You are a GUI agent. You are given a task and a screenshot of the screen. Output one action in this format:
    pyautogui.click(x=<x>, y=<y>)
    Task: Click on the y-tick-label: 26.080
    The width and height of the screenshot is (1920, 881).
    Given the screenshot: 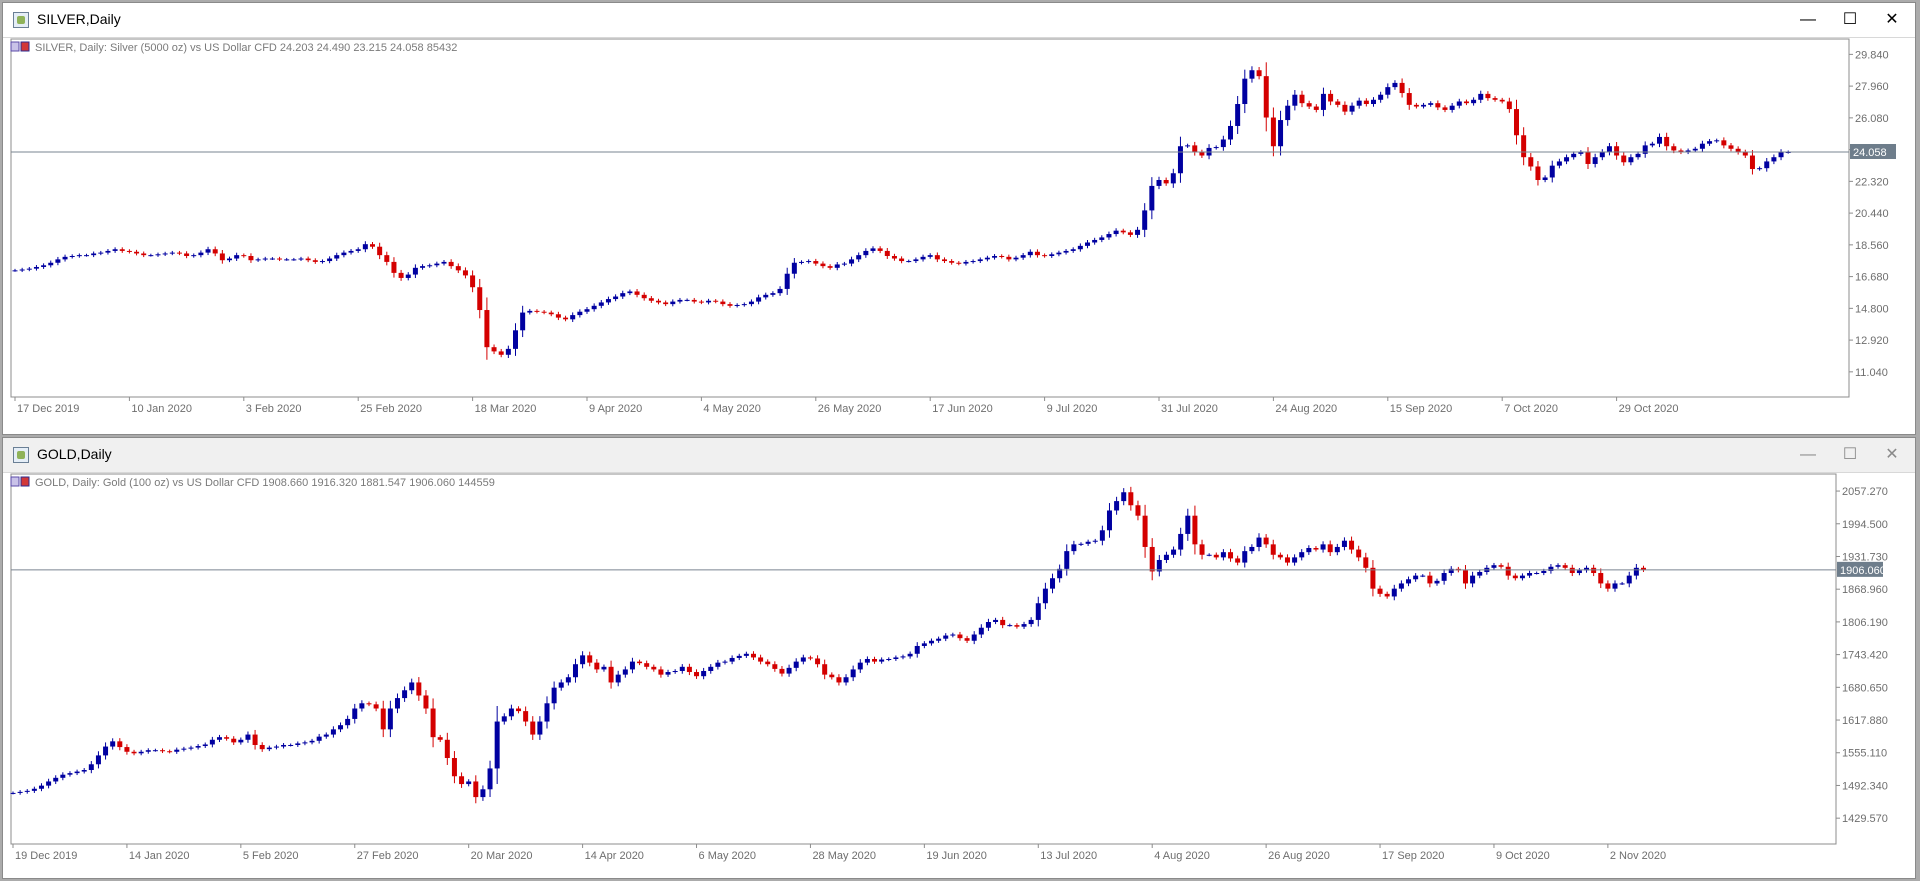 What is the action you would take?
    pyautogui.click(x=1872, y=119)
    